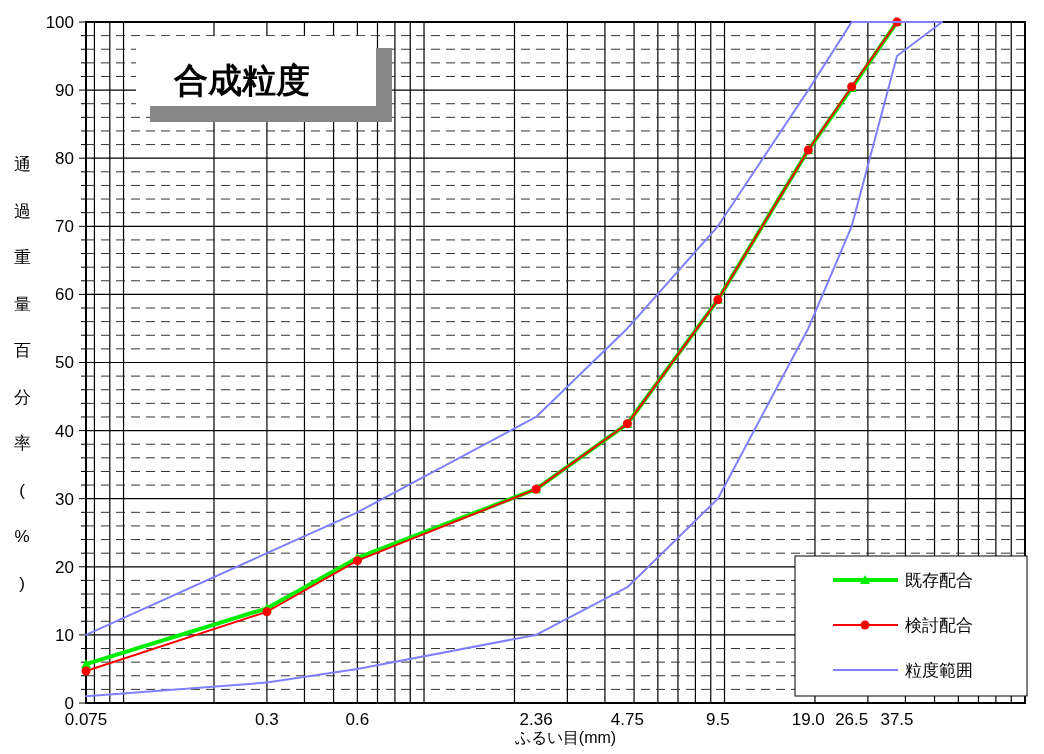 The width and height of the screenshot is (1044, 754). What do you see at coordinates (64, 431) in the screenshot?
I see `y-tick-label: 40` at bounding box center [64, 431].